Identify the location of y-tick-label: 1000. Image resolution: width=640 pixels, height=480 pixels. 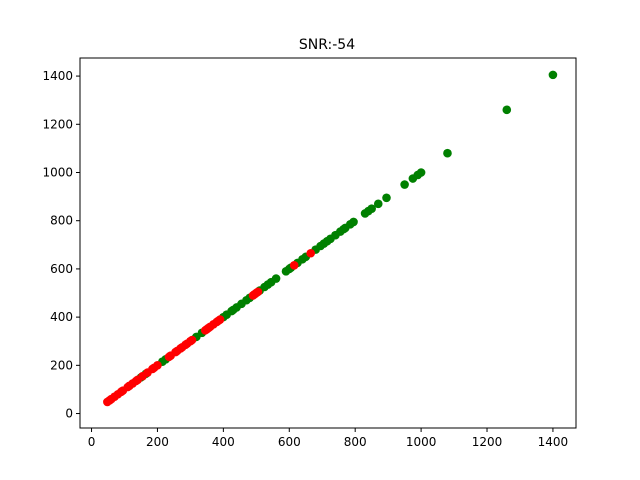
(57, 172).